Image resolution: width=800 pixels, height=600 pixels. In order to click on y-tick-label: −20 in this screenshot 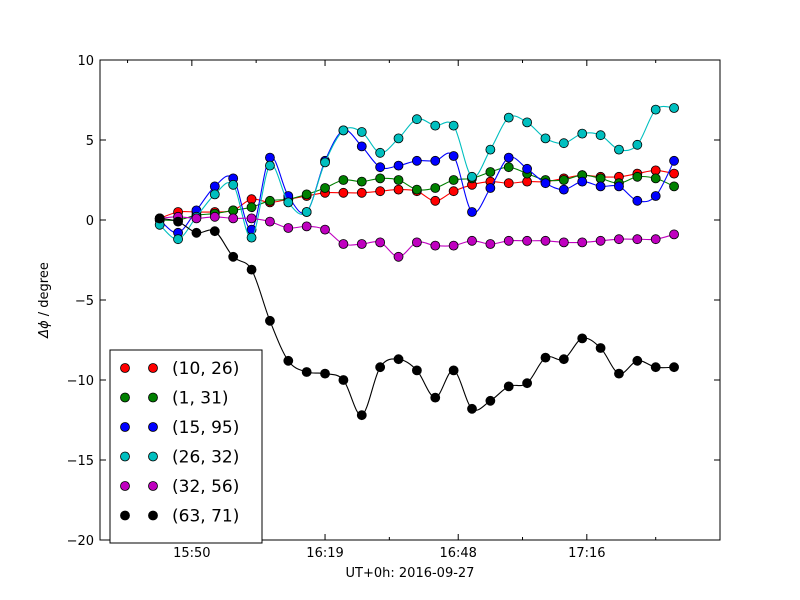, I will do `click(80, 541)`.